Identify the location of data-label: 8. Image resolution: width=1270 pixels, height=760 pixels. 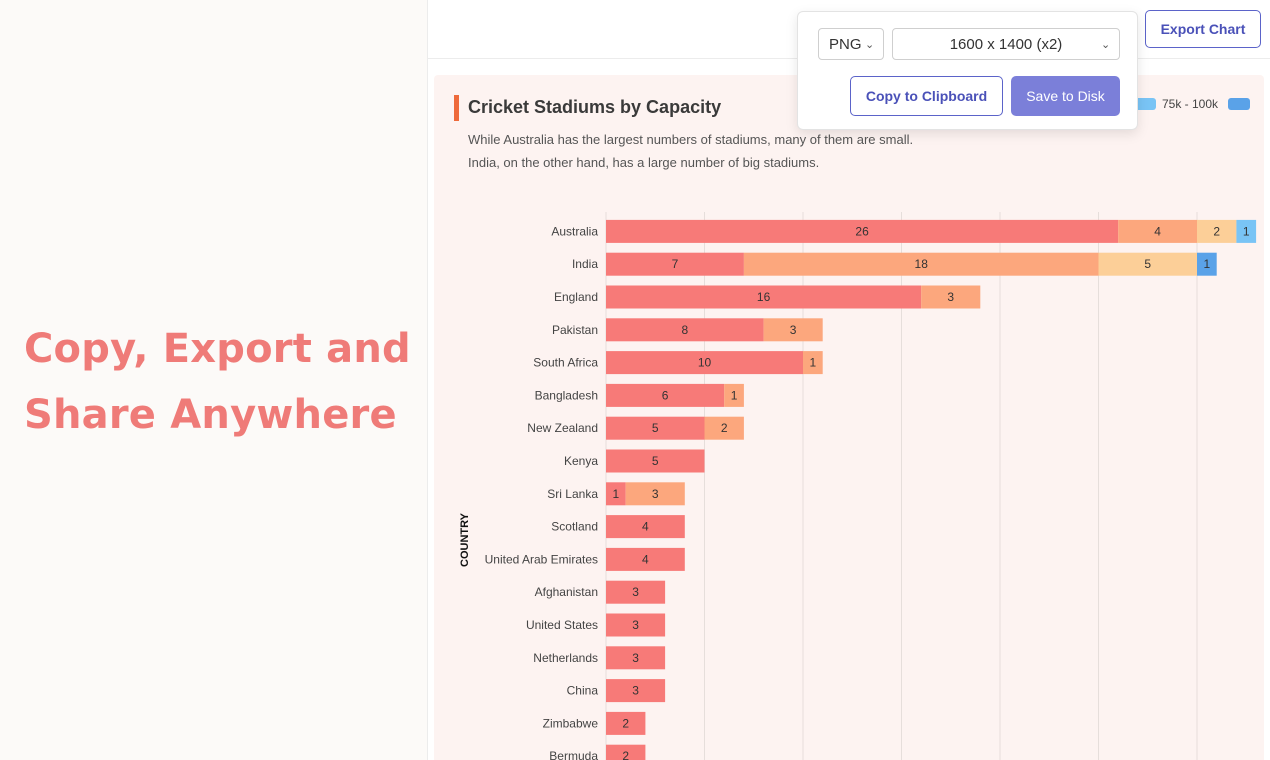
(684, 330).